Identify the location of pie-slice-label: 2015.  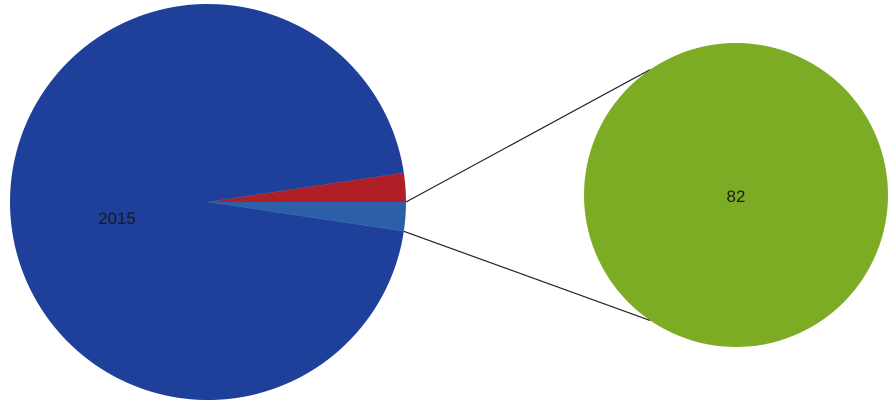
(117, 218).